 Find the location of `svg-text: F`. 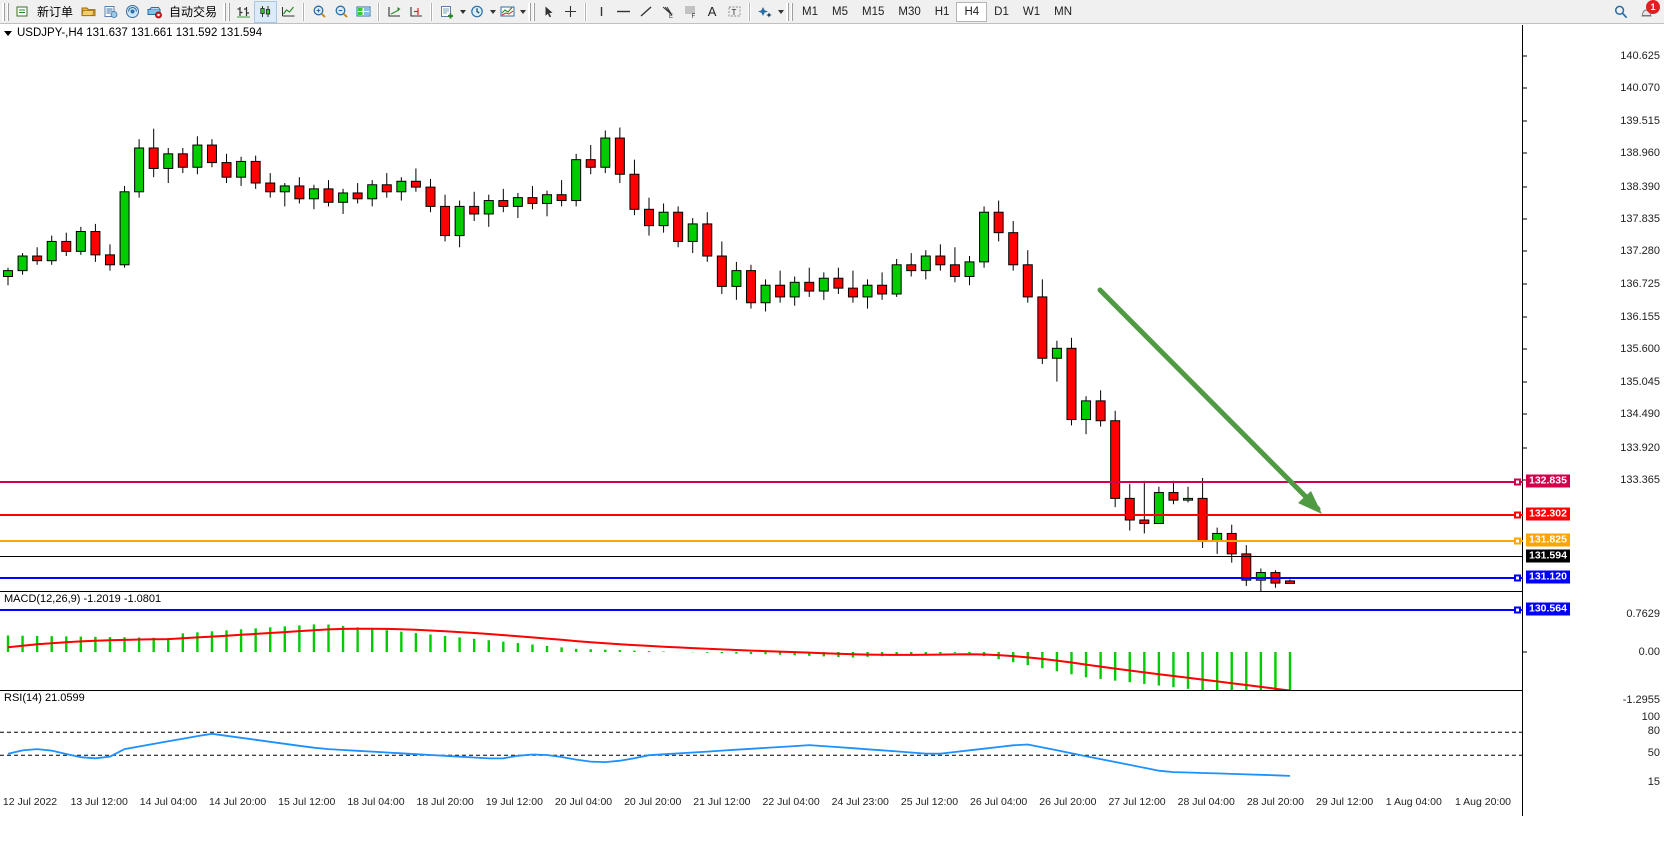

svg-text: F is located at coordinates (693, 16).